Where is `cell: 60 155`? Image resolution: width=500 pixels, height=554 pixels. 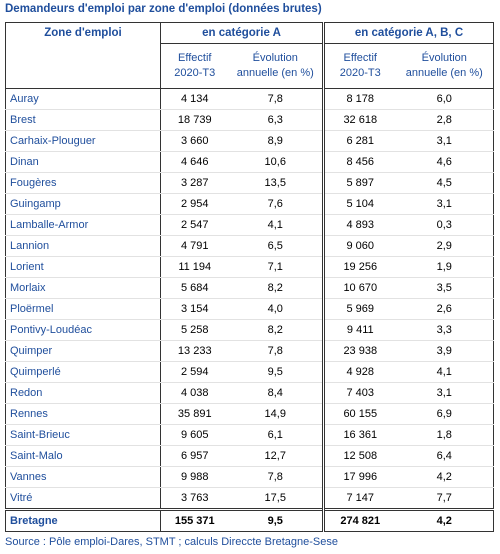 cell: 60 155 is located at coordinates (359, 414).